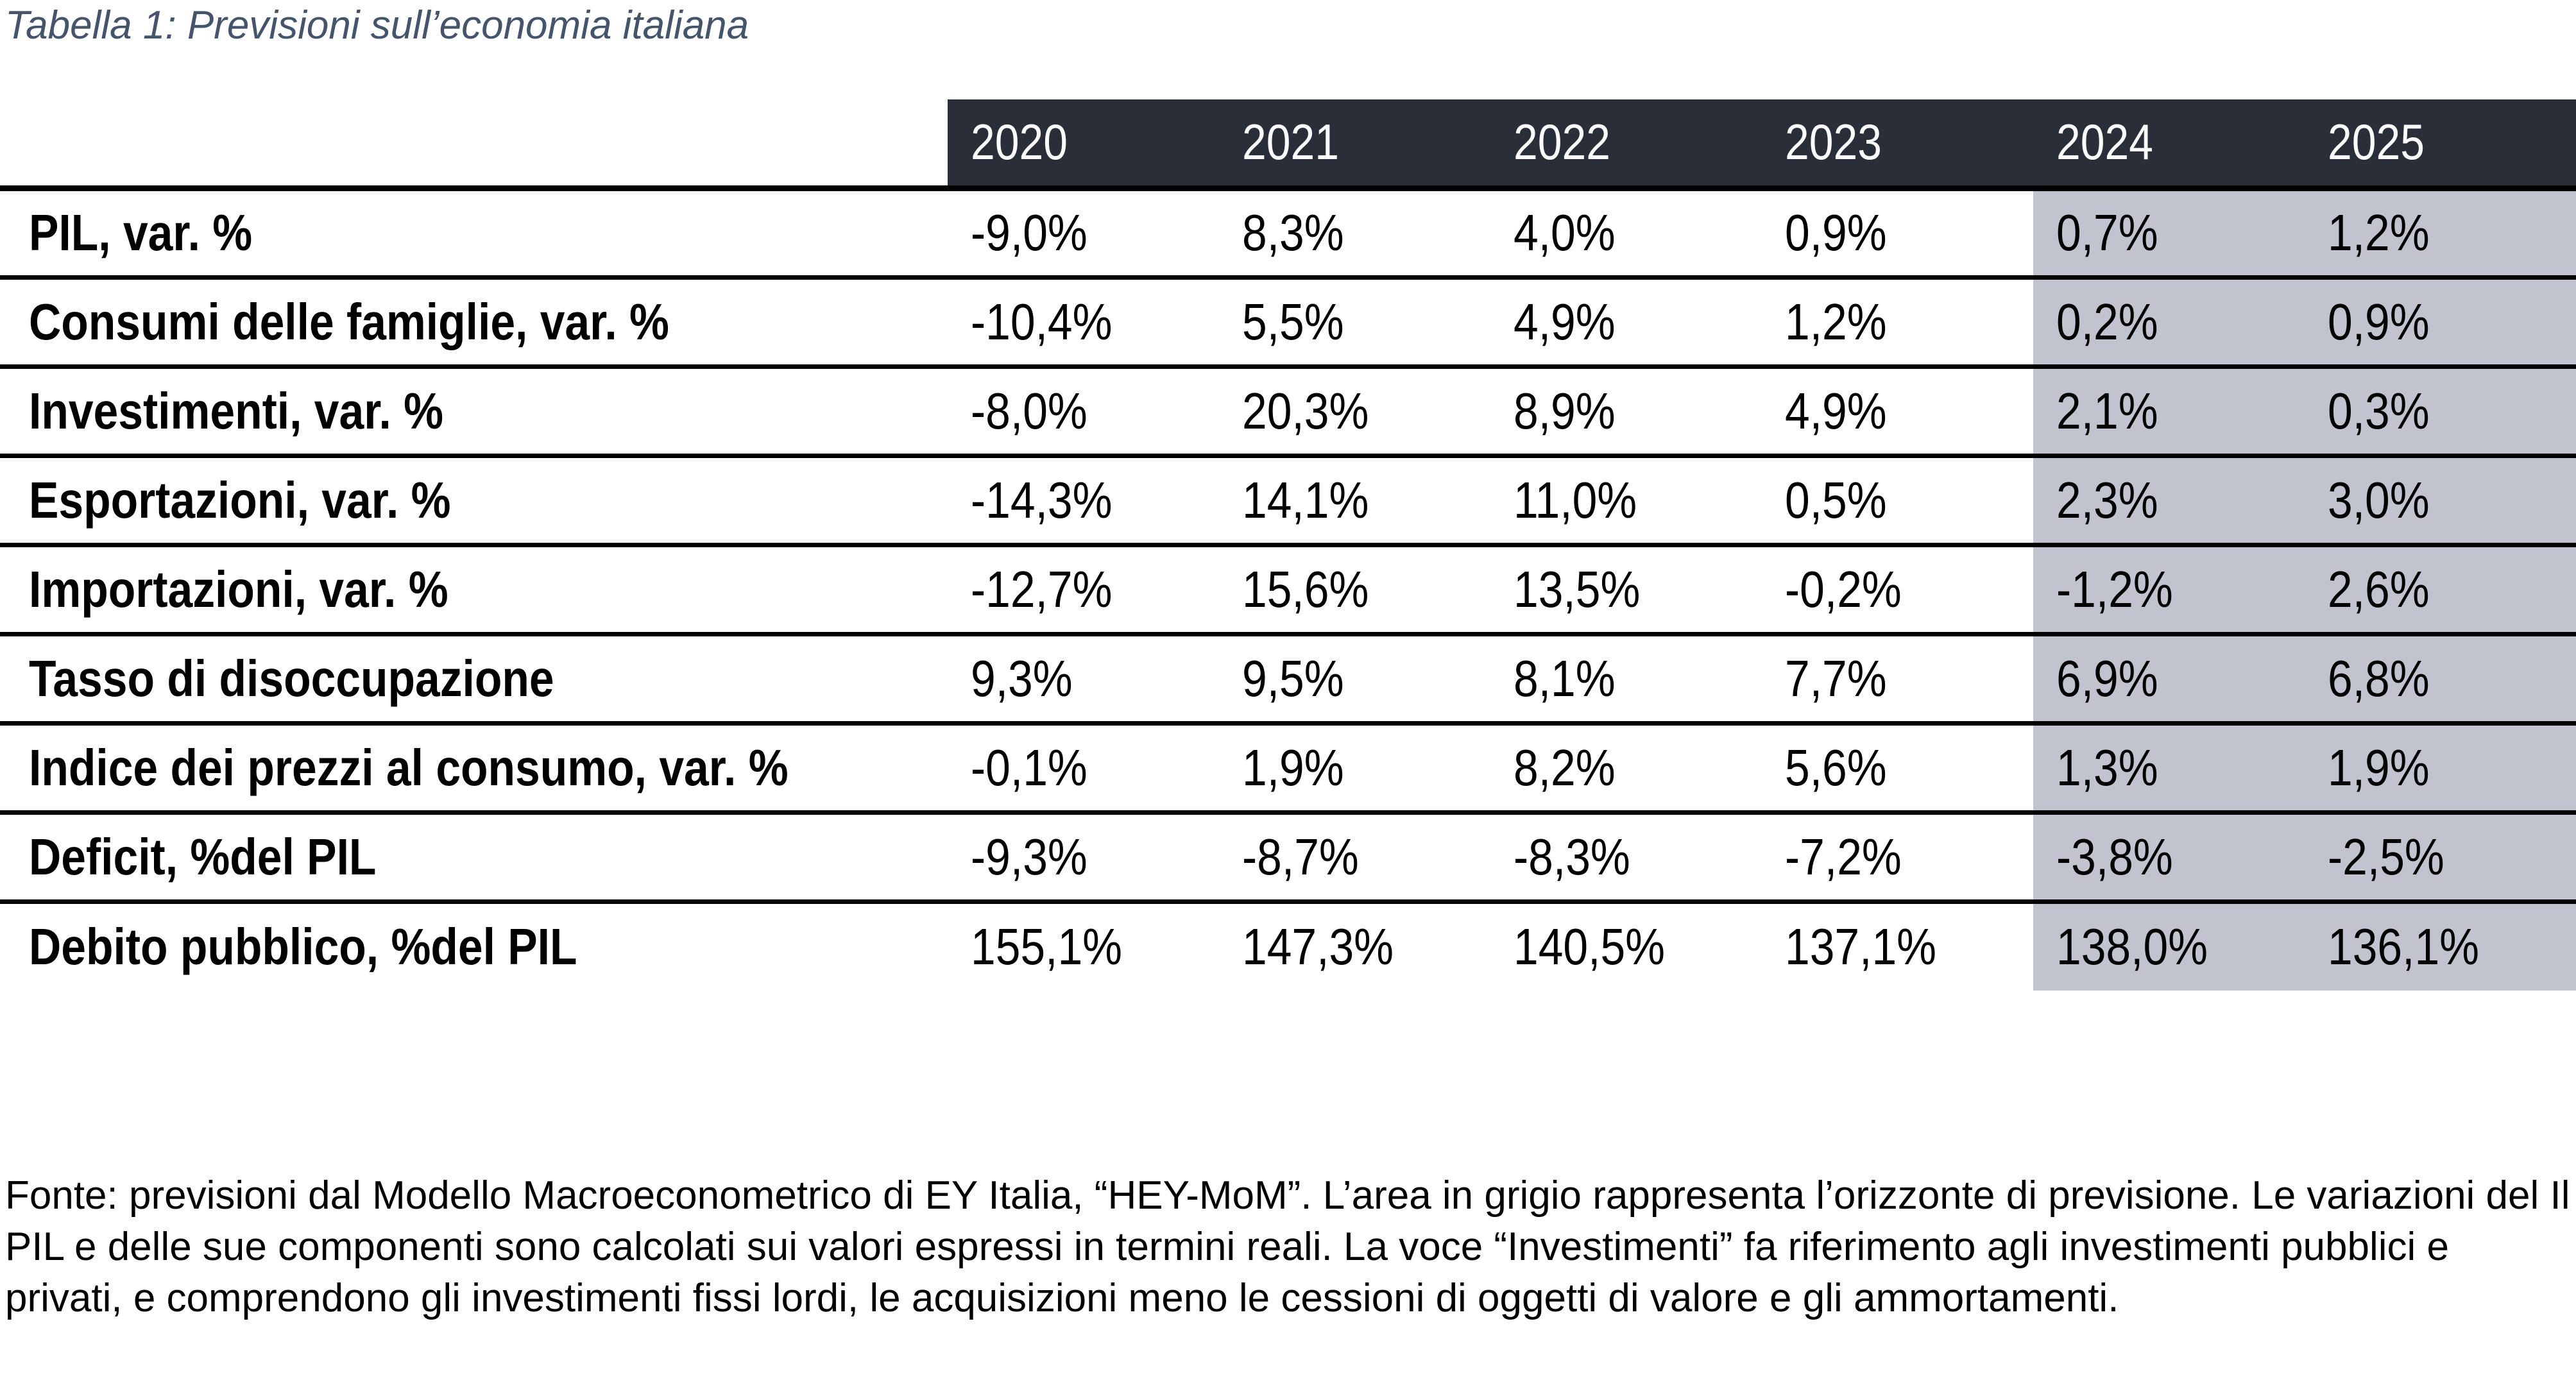 Image resolution: width=2576 pixels, height=1396 pixels. I want to click on forecast-value-cell: 1,2%, so click(2440, 234).